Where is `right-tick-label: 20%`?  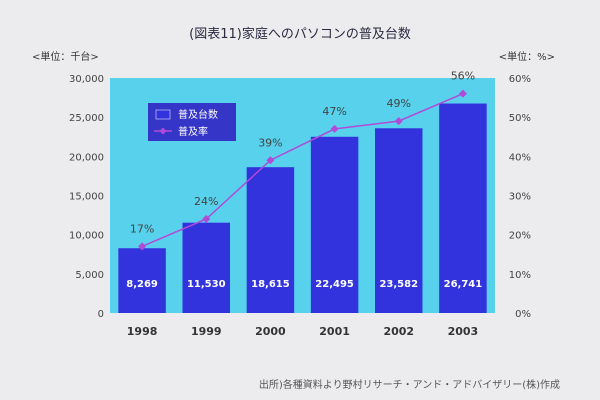 right-tick-label: 20% is located at coordinates (520, 236).